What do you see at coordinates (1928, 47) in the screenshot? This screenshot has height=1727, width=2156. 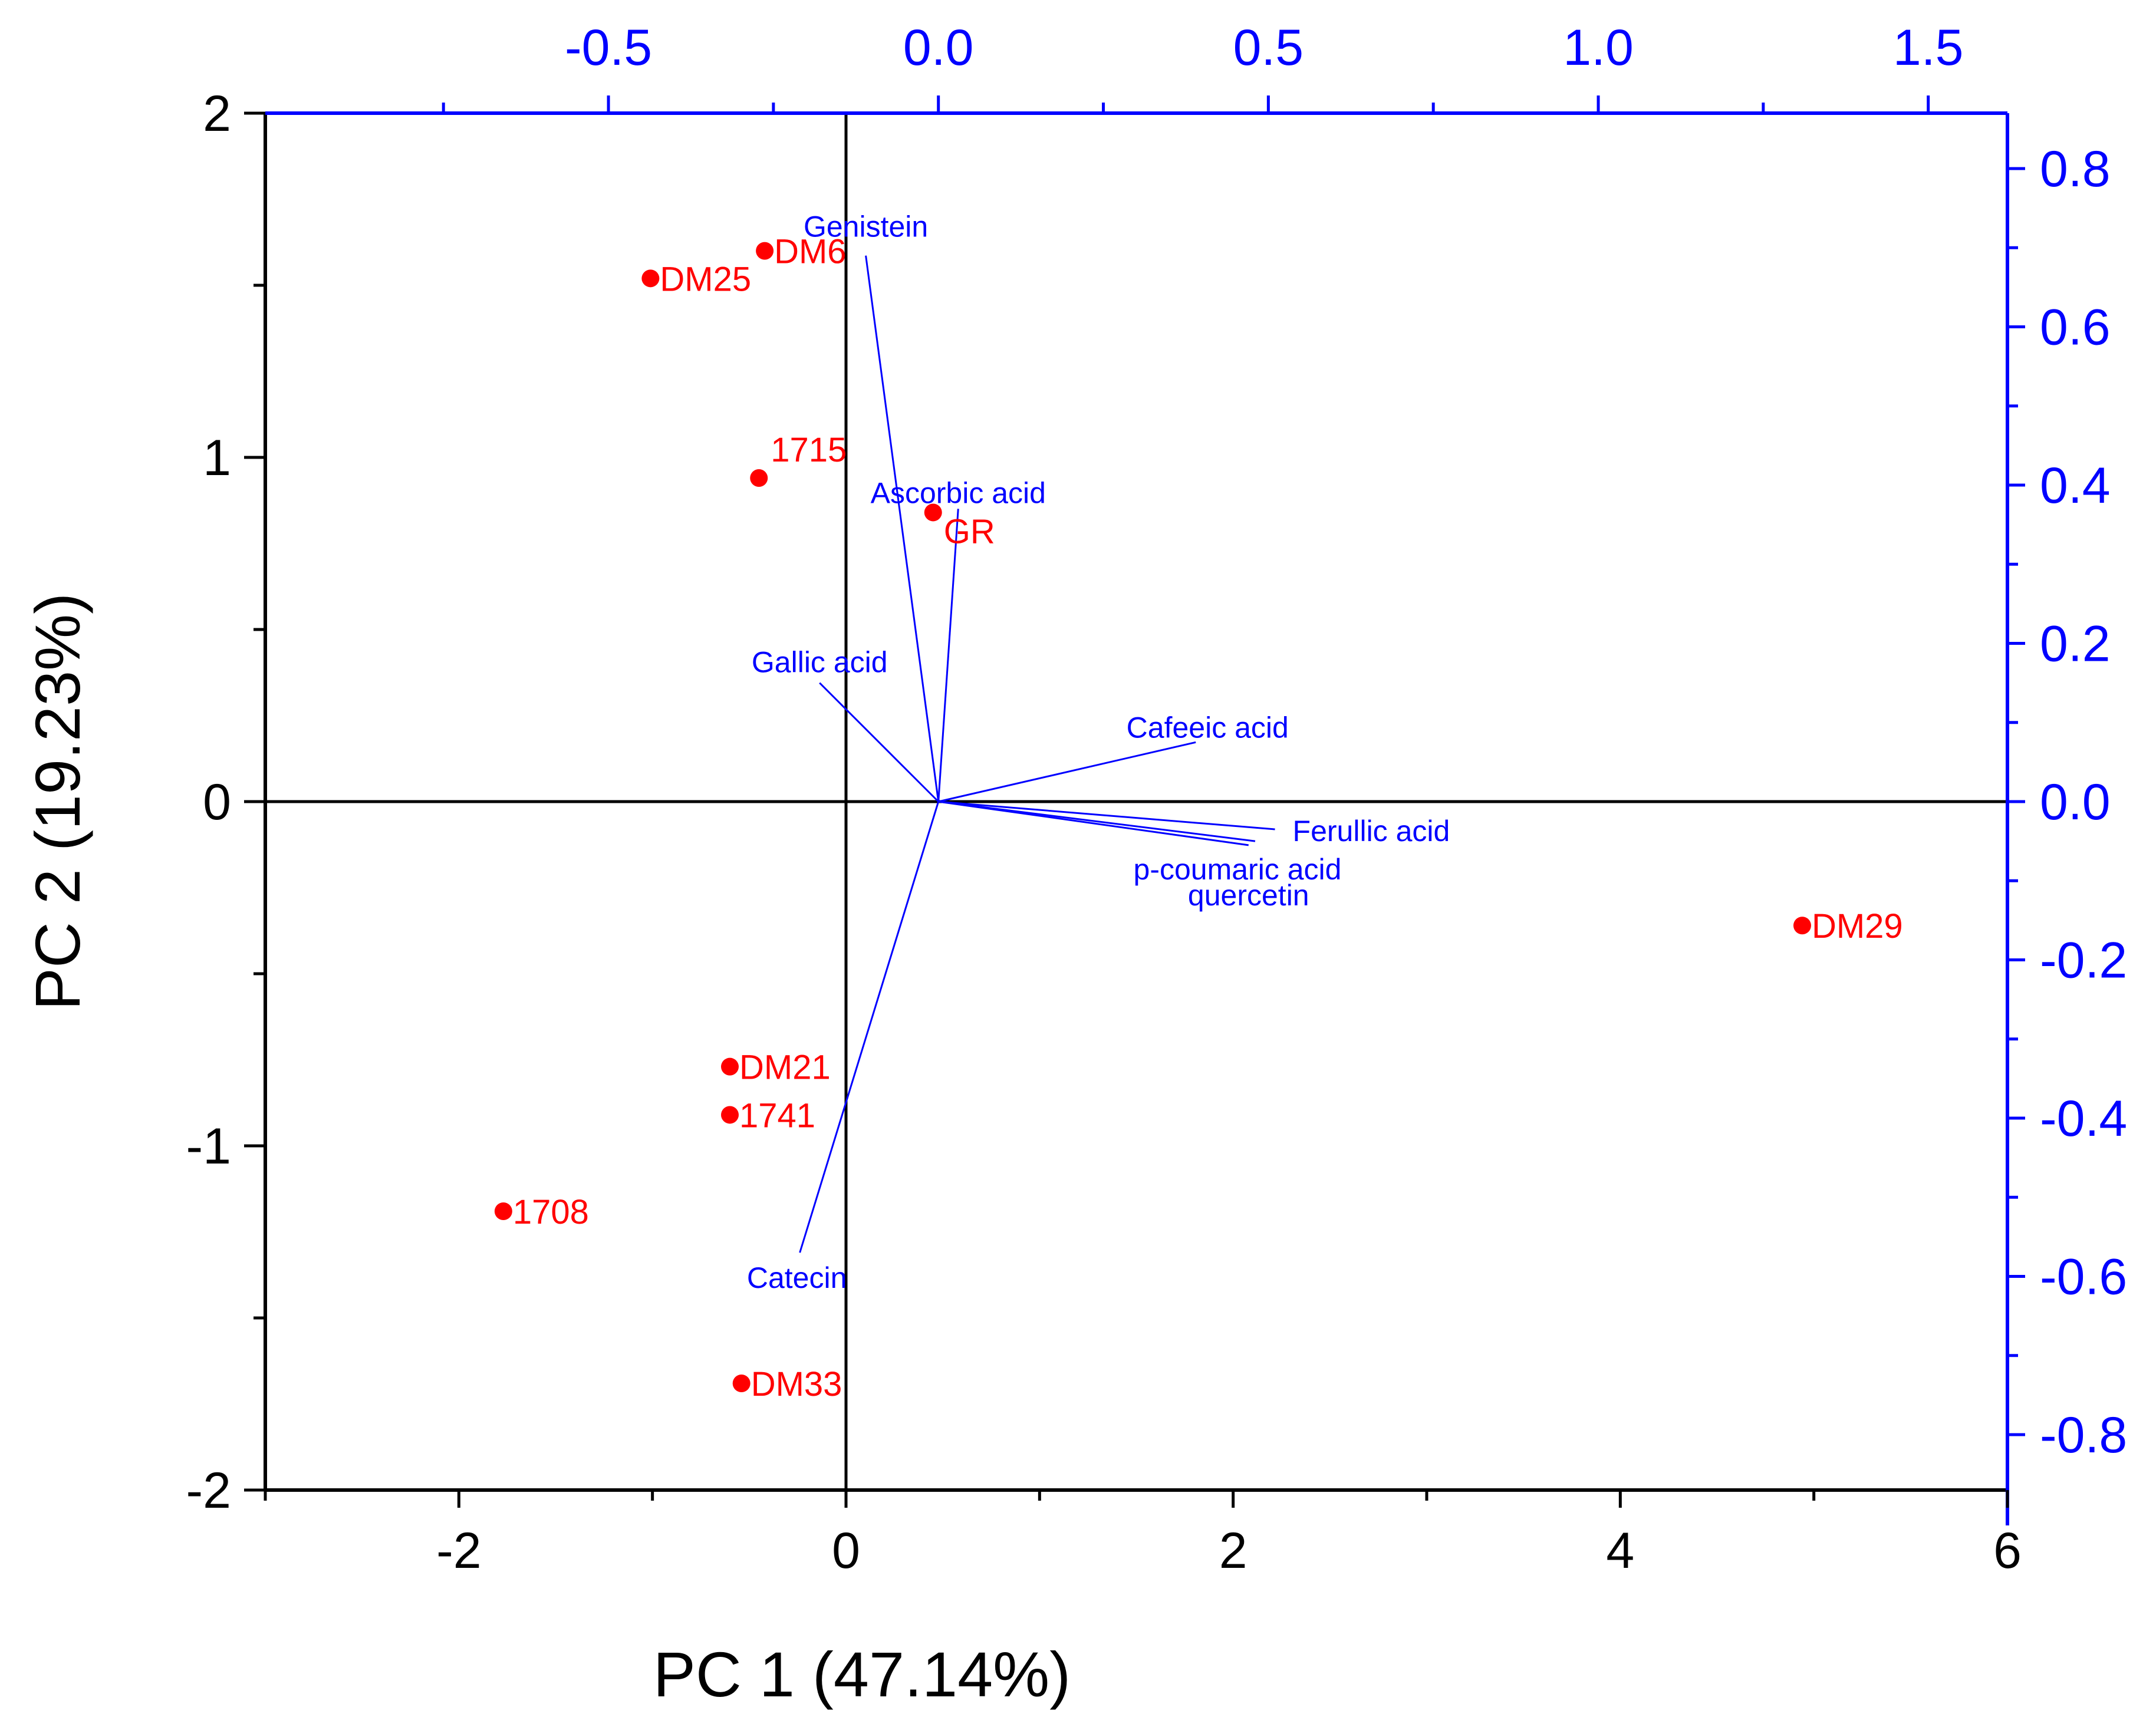 I see `top-x-tick-label: 1.5` at bounding box center [1928, 47].